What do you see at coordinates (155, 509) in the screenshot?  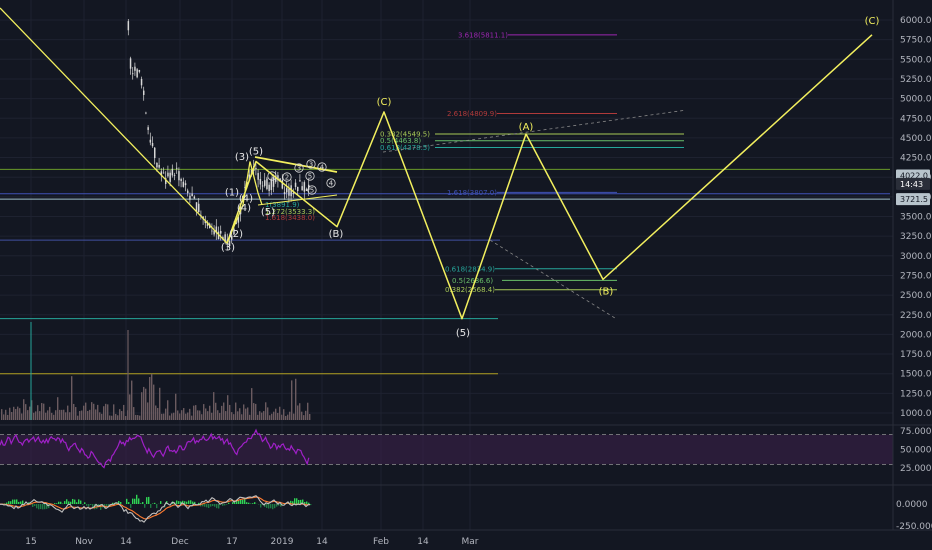 I see `macd-line` at bounding box center [155, 509].